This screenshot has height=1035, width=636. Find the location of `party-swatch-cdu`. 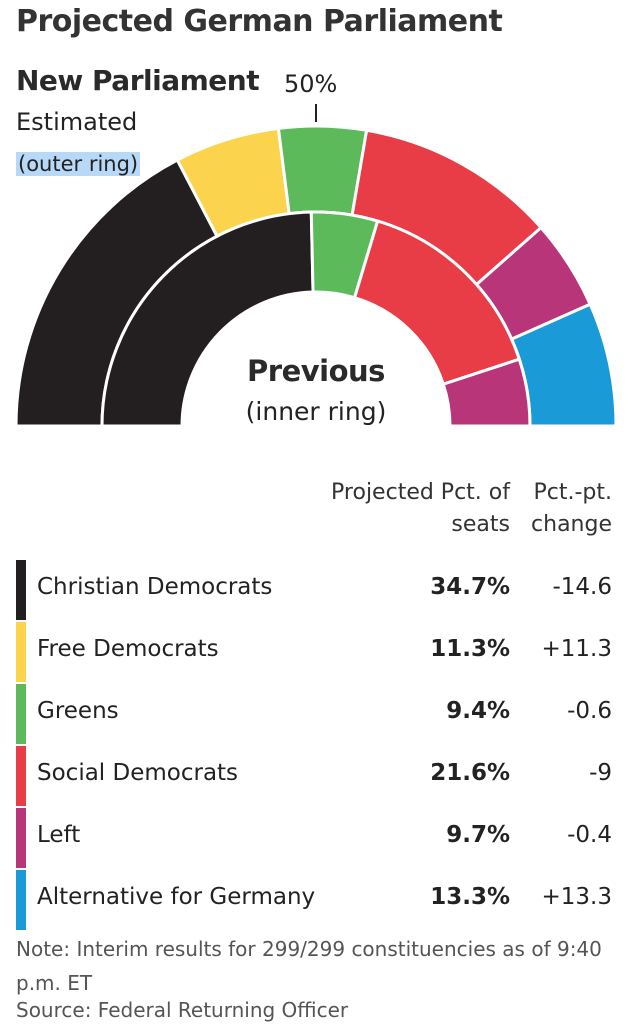

party-swatch-cdu is located at coordinates (21, 590).